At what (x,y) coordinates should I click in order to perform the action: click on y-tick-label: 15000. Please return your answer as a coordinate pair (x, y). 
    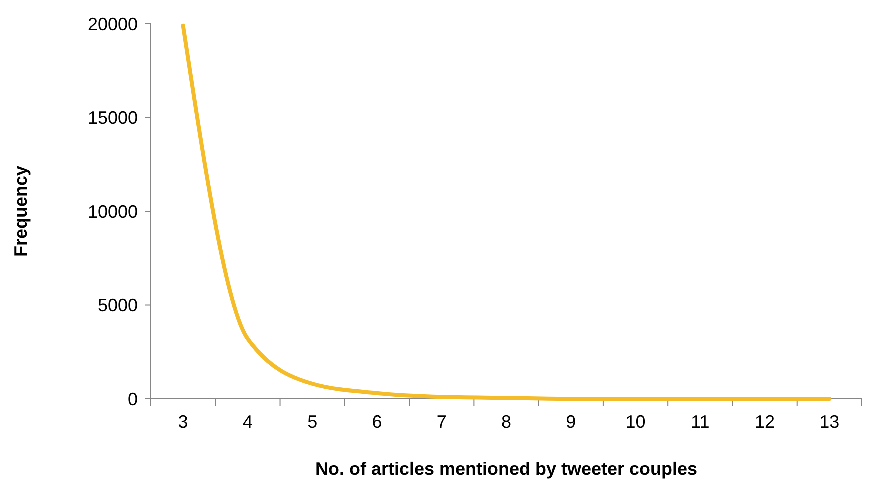
    Looking at the image, I should click on (113, 118).